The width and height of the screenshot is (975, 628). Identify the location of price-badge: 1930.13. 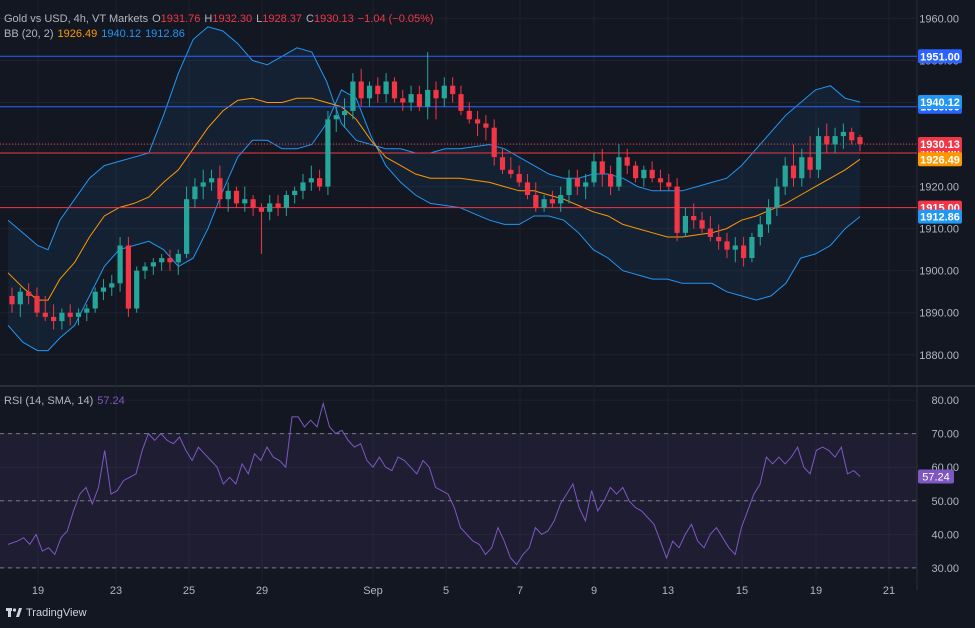
(940, 143).